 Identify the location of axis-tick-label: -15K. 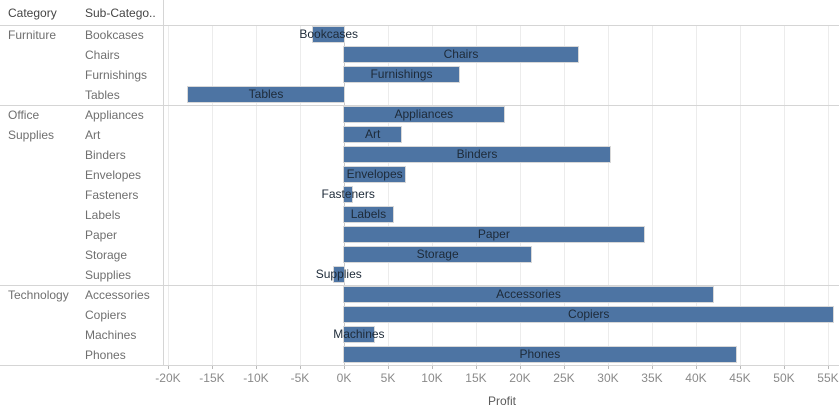
(212, 378).